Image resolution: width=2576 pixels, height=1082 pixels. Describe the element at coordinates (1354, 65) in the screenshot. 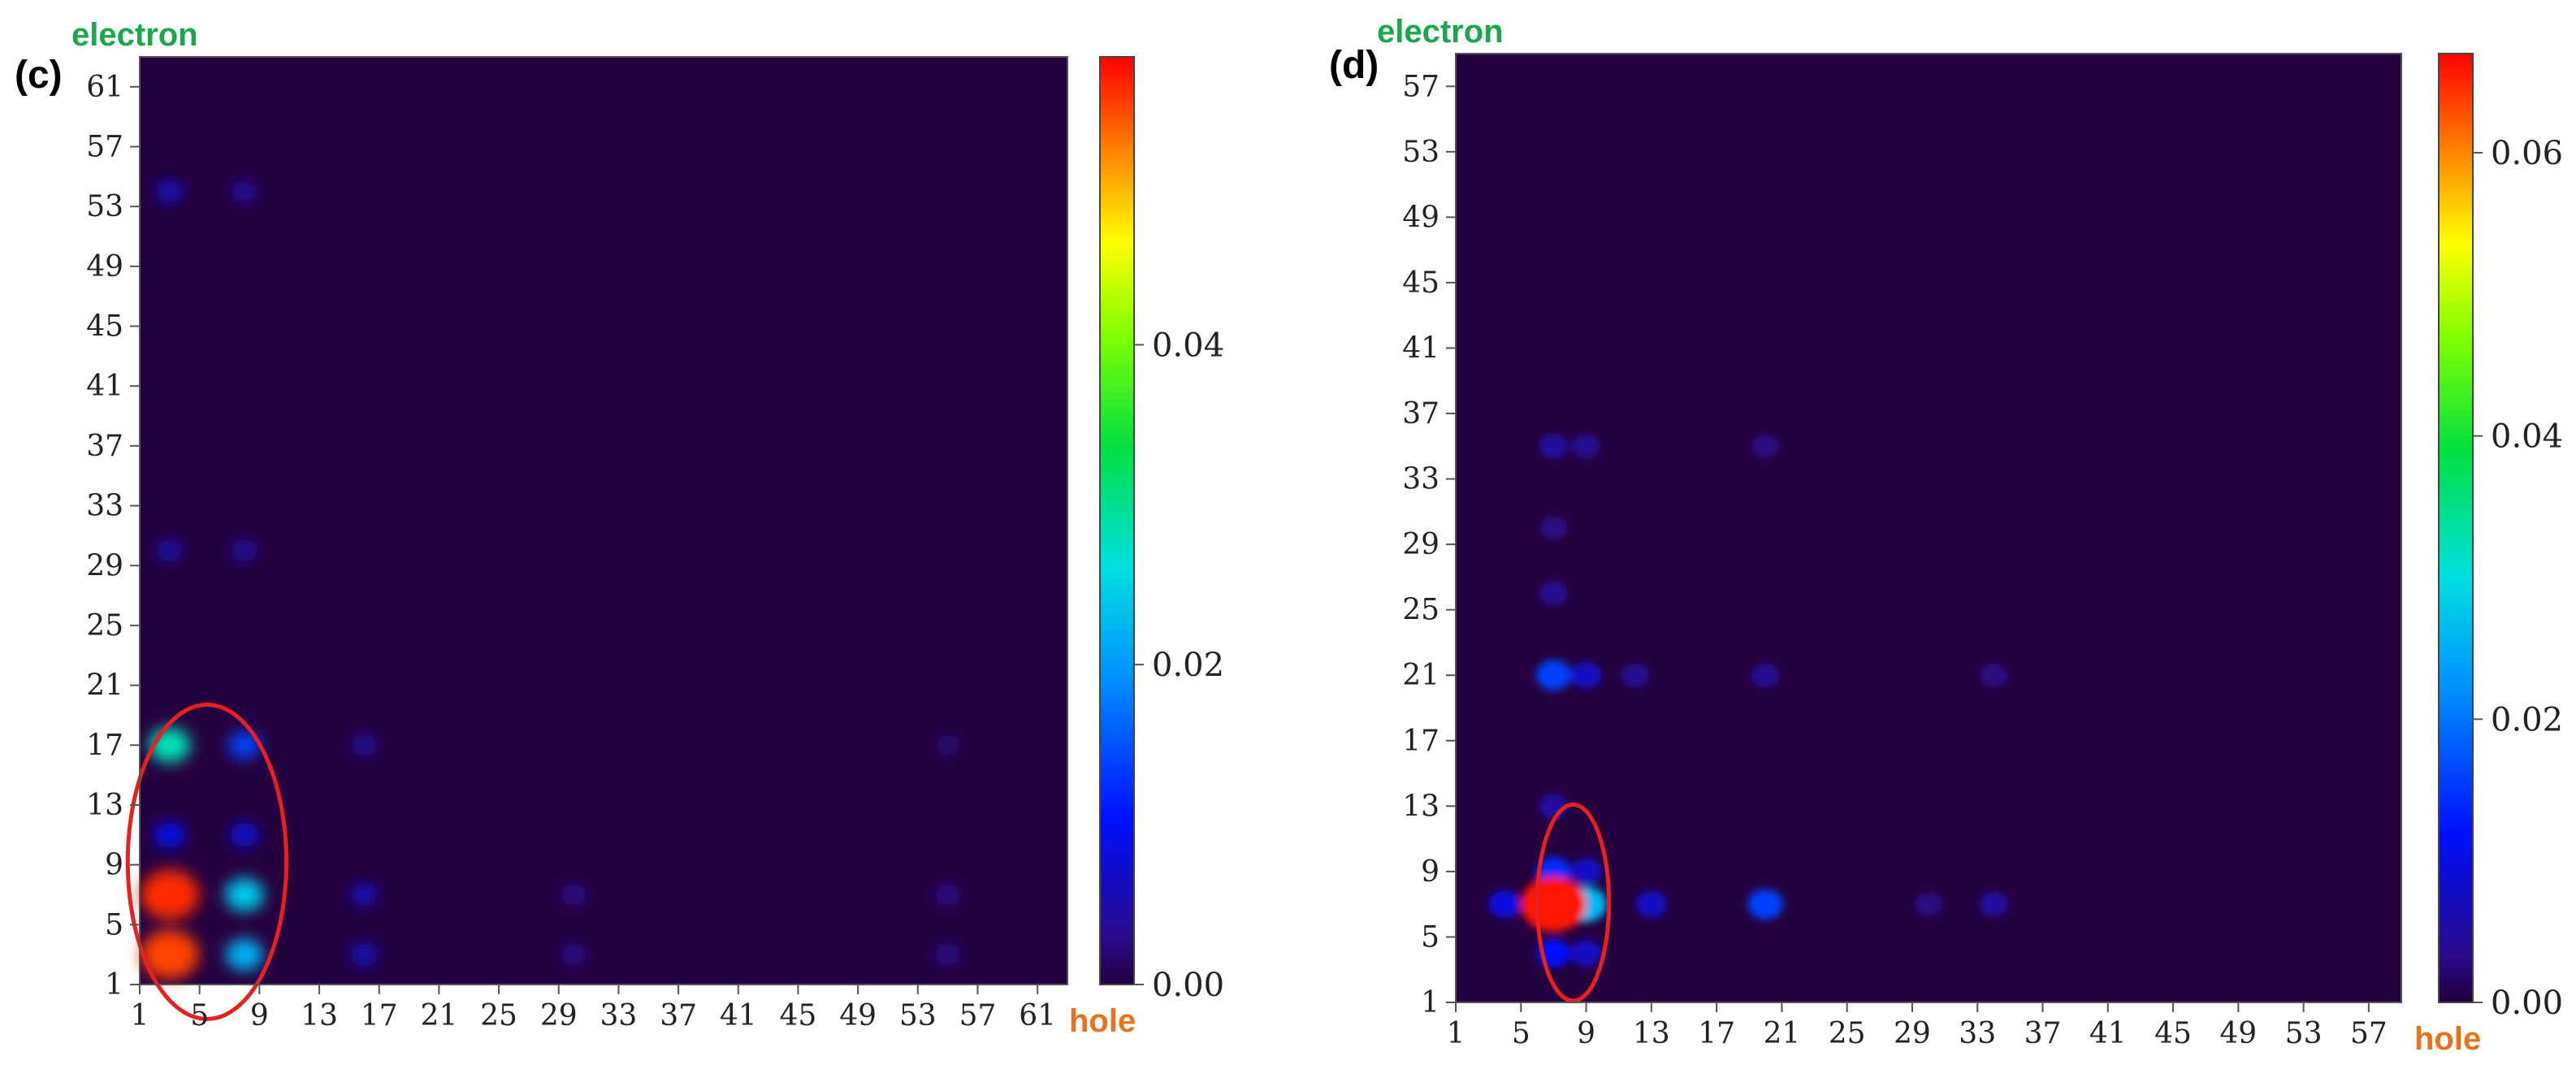

I see `panel-d-label: (d)` at that location.